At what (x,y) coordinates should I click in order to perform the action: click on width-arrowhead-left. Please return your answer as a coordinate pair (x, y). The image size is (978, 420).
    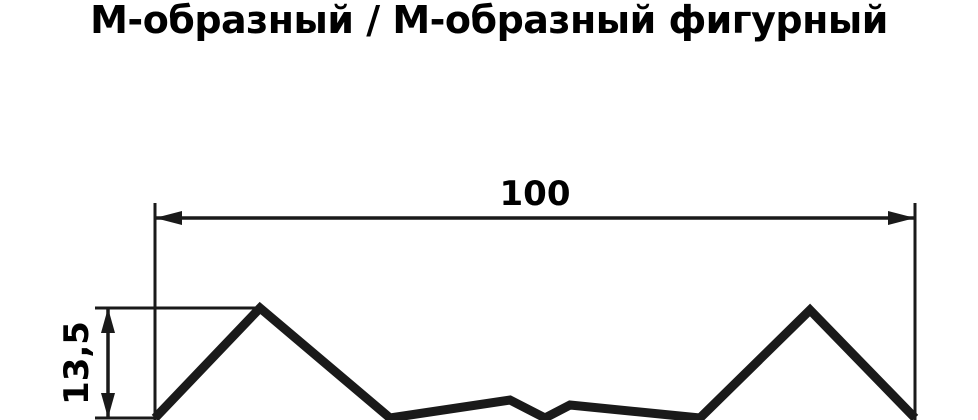
    Looking at the image, I should click on (168, 218).